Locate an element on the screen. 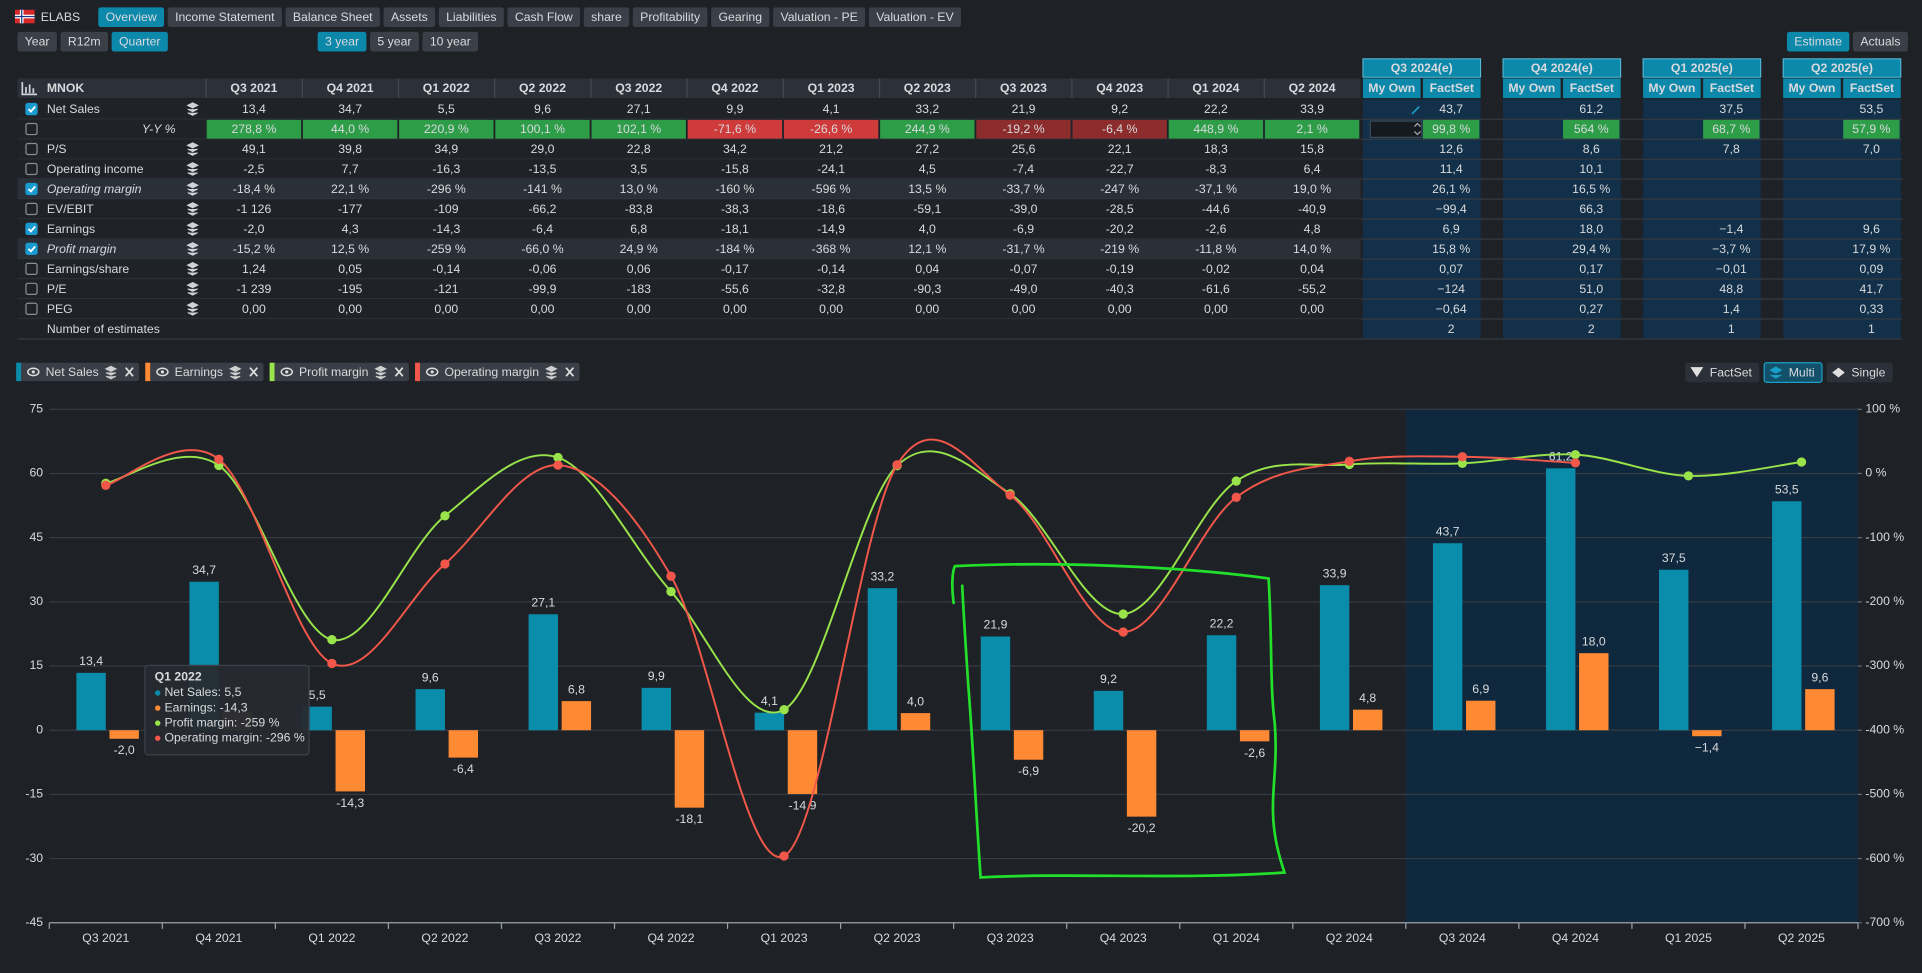 The image size is (1922, 973). table-header is located at coordinates (689, 88).